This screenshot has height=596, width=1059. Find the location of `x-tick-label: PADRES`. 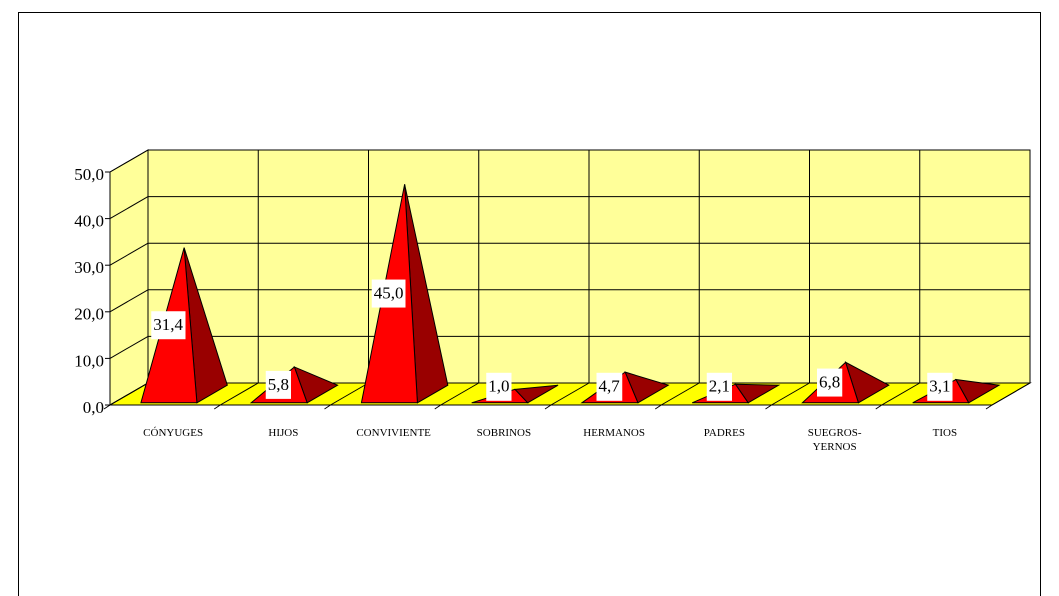

x-tick-label: PADRES is located at coordinates (724, 433).